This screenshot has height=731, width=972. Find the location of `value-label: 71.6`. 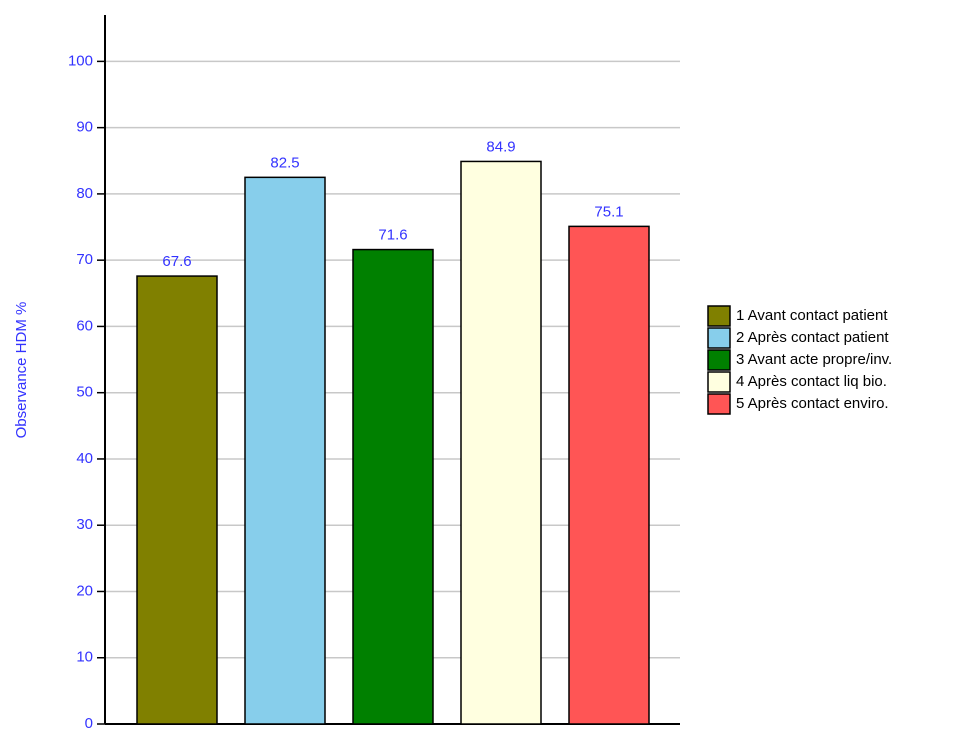

value-label: 71.6 is located at coordinates (392, 235).